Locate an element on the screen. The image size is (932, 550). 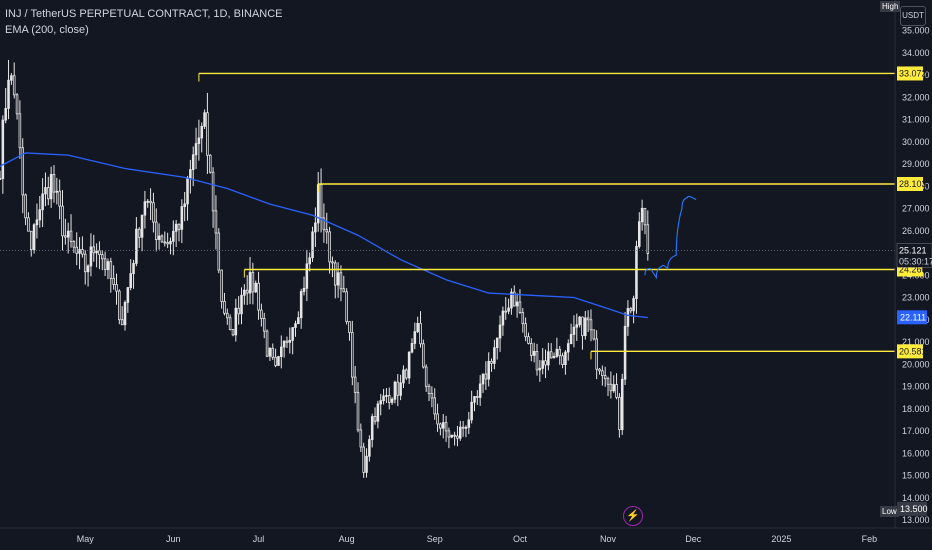
low-price-label: 13.500 is located at coordinates (914, 509).